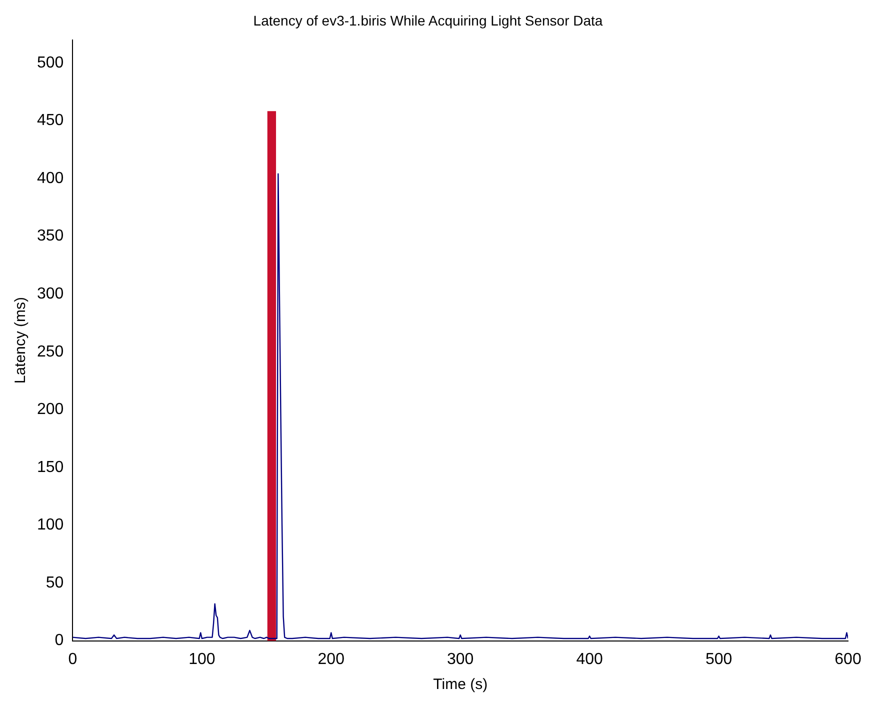 The image size is (877, 711). I want to click on x-tick-label: 0, so click(73, 659).